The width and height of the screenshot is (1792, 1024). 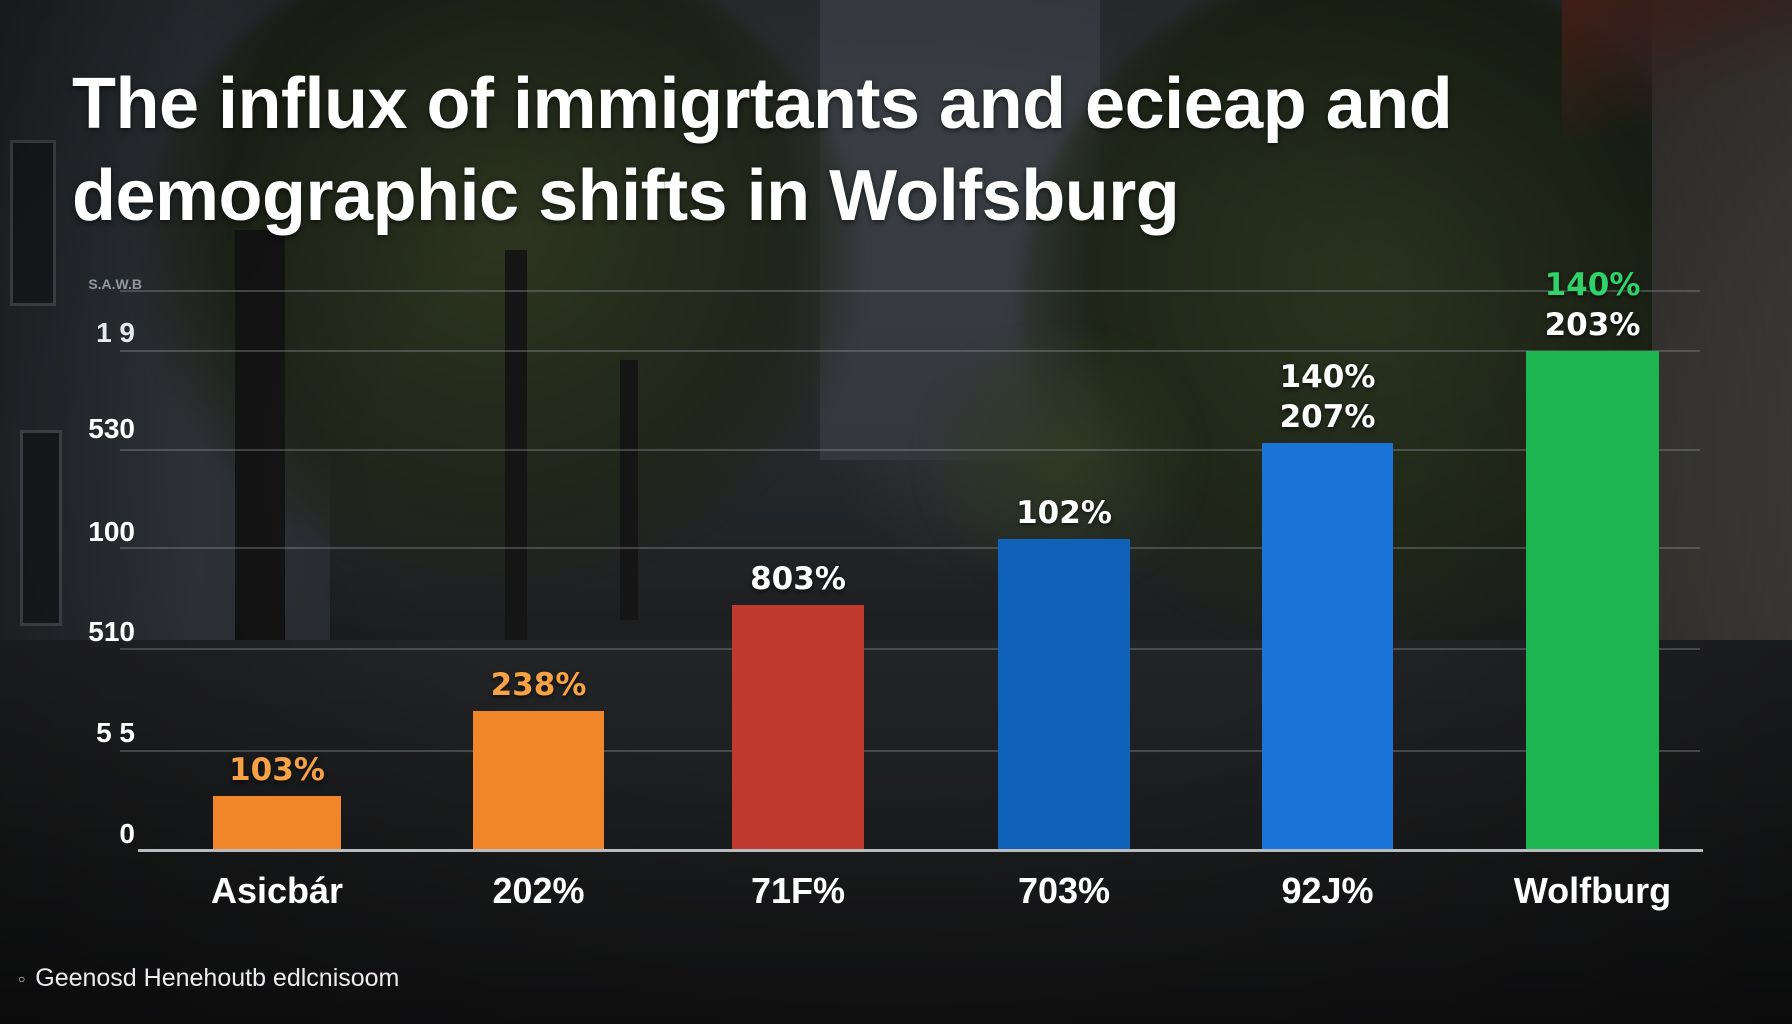 What do you see at coordinates (115, 284) in the screenshot?
I see `y-tick-label: S.A.W.B` at bounding box center [115, 284].